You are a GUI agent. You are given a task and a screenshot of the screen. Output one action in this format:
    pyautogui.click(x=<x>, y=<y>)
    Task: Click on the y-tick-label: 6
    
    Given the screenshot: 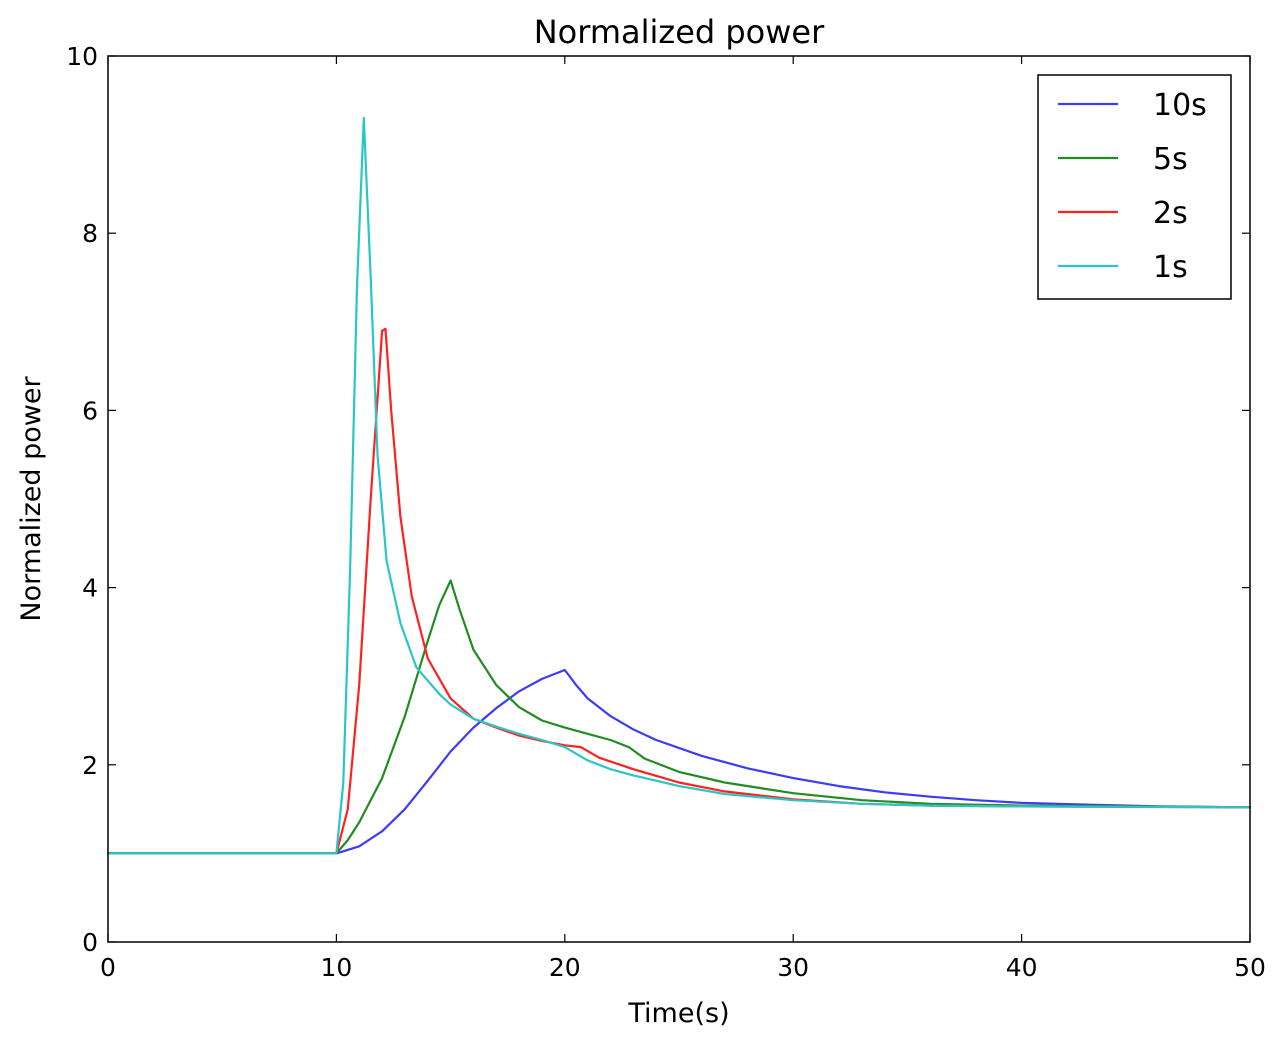 What is the action you would take?
    pyautogui.click(x=90, y=410)
    